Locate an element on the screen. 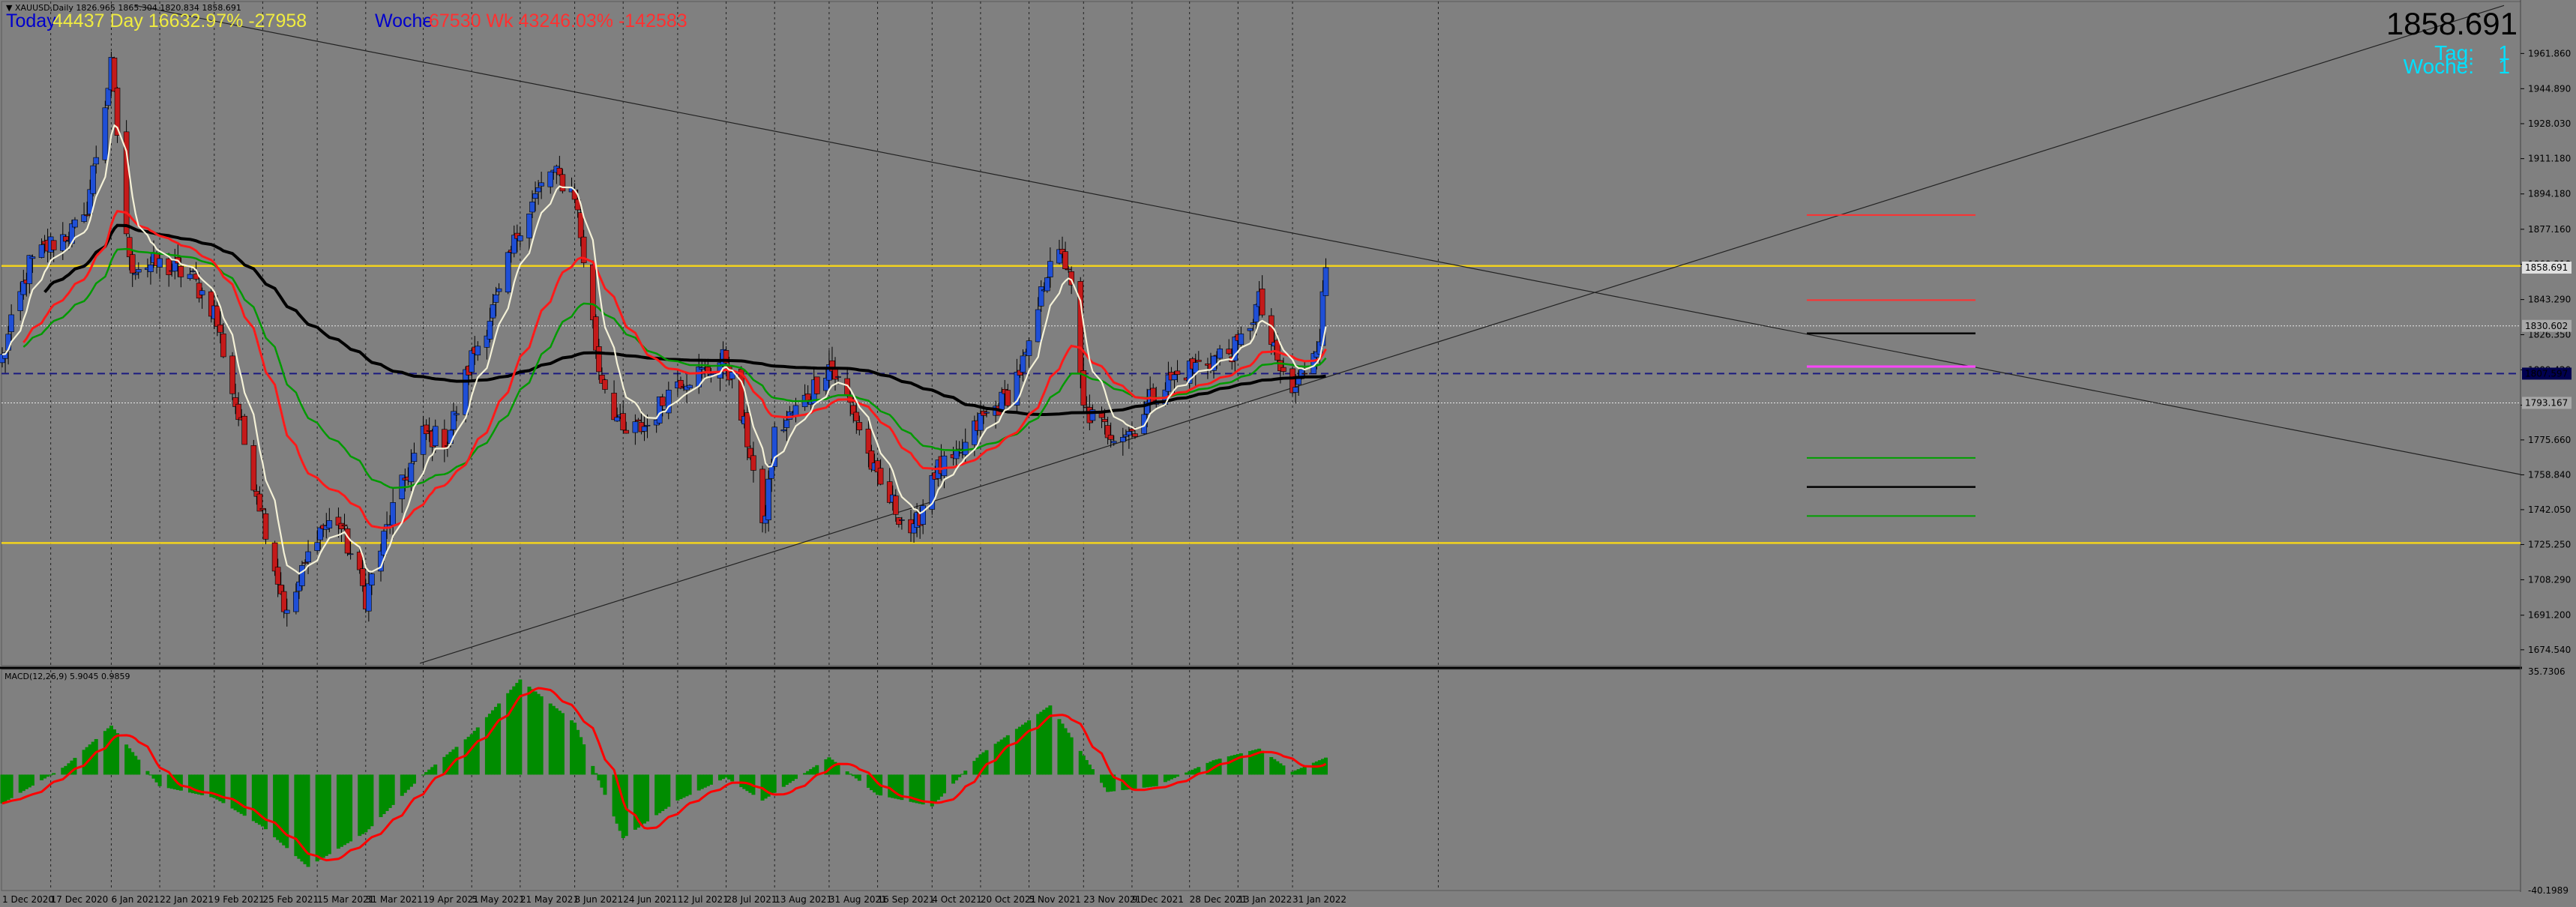 The height and width of the screenshot is (907, 2576). macd-tick-label: -40.1989 is located at coordinates (2549, 891).